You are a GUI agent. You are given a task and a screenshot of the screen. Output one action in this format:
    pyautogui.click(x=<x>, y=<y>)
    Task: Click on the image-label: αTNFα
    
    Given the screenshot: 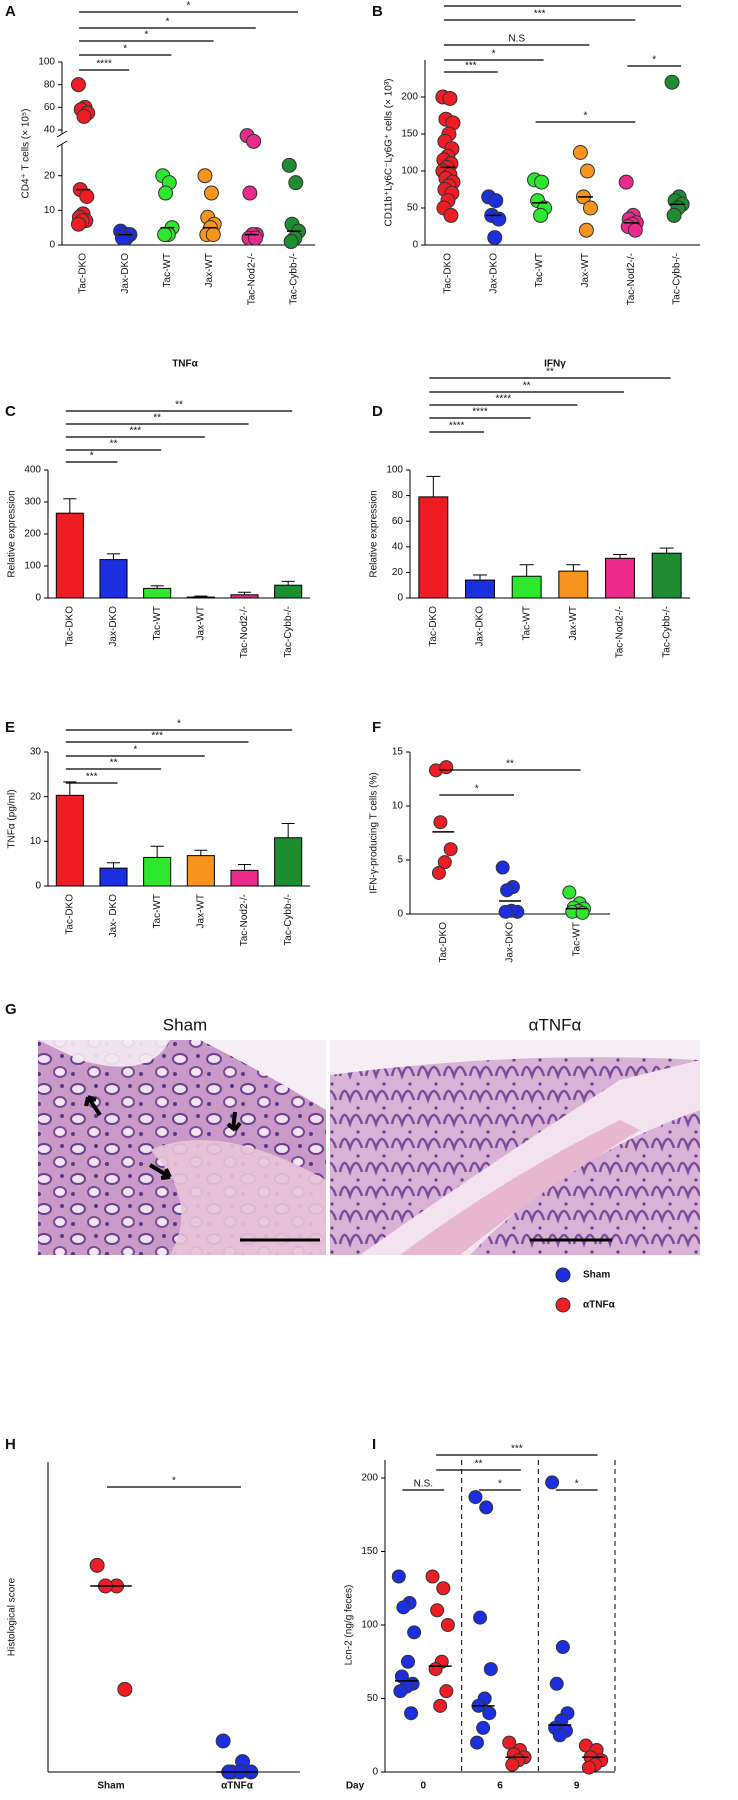 What is the action you would take?
    pyautogui.click(x=555, y=1024)
    